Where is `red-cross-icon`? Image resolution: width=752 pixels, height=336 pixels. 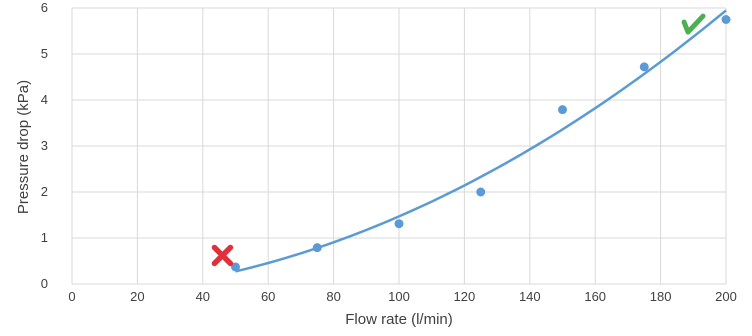
red-cross-icon is located at coordinates (222, 255).